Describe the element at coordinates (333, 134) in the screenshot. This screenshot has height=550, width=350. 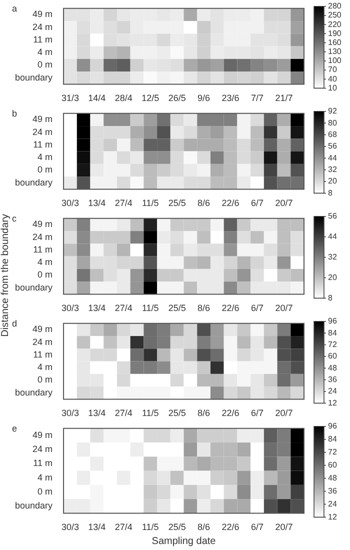
I see `color-bar-label: 68` at that location.